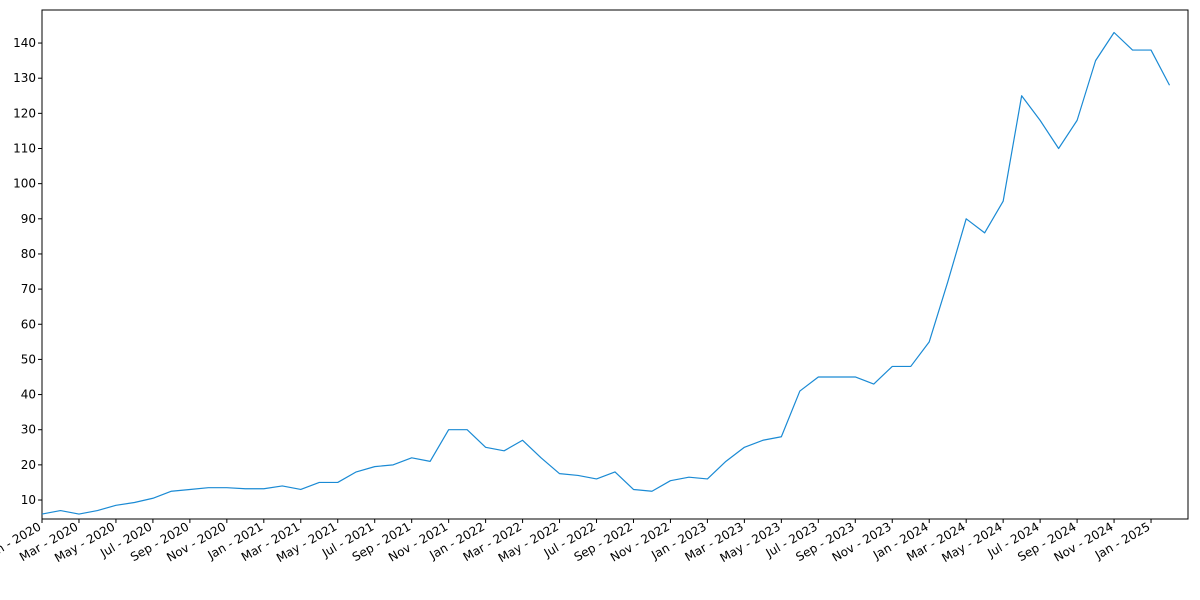  Describe the element at coordinates (24, 148) in the screenshot. I see `y-tick-label: 110` at that location.